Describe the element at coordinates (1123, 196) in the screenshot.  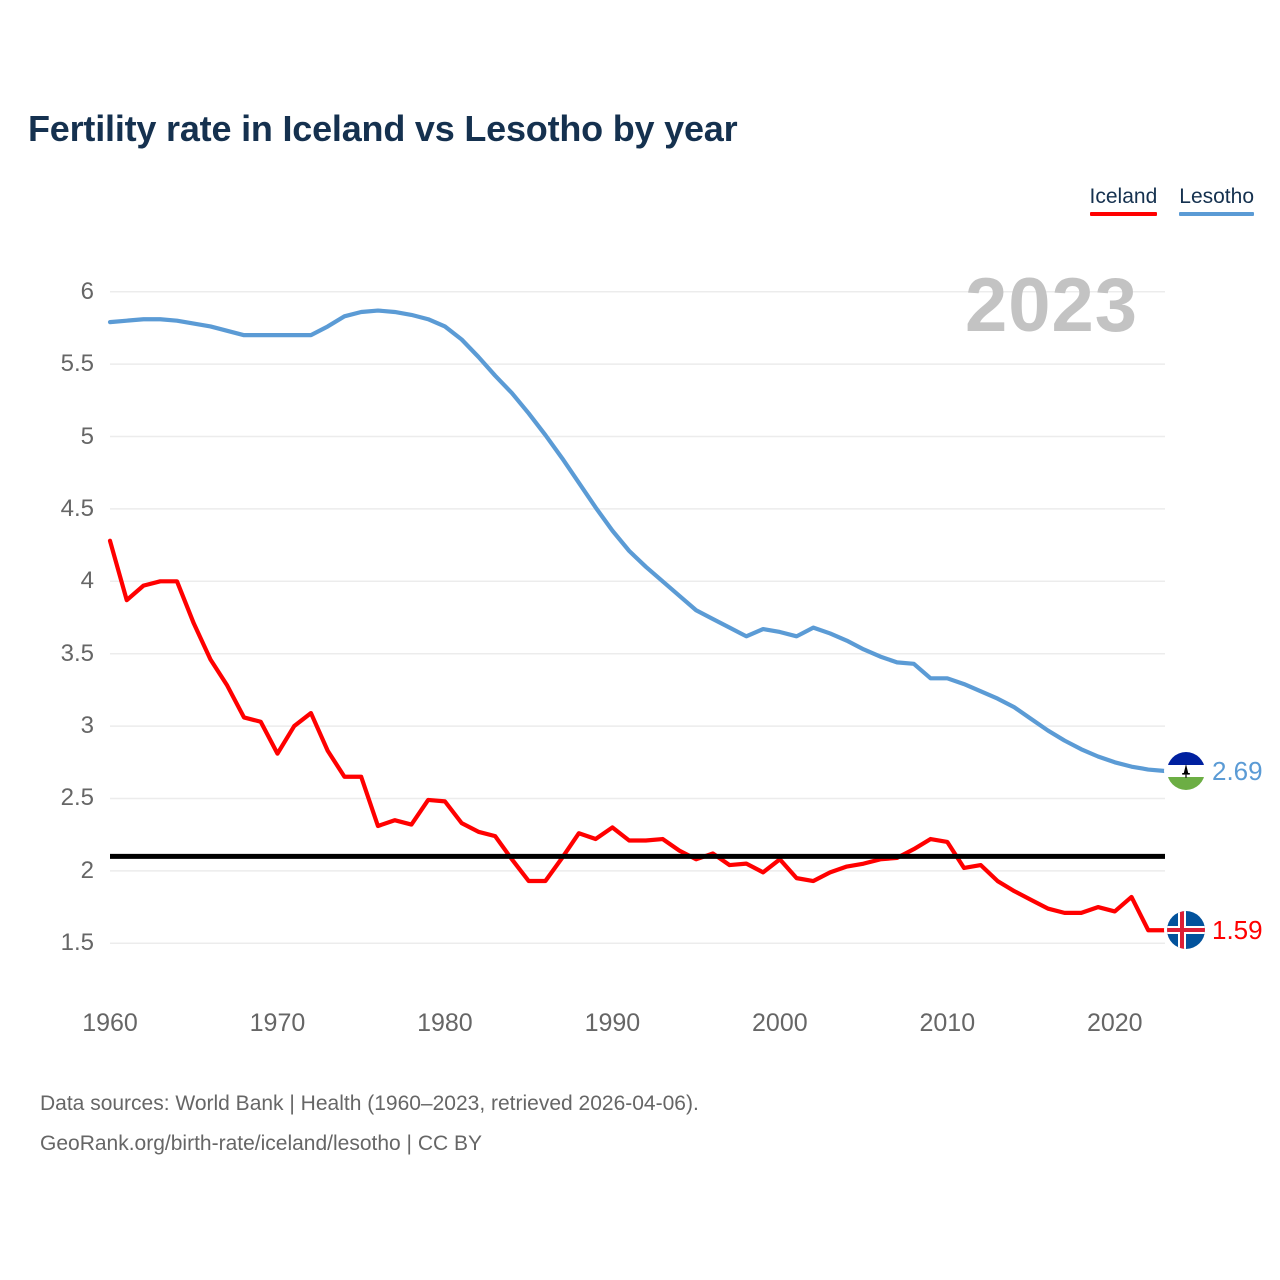
I see `legend-label-iceland: Iceland` at that location.